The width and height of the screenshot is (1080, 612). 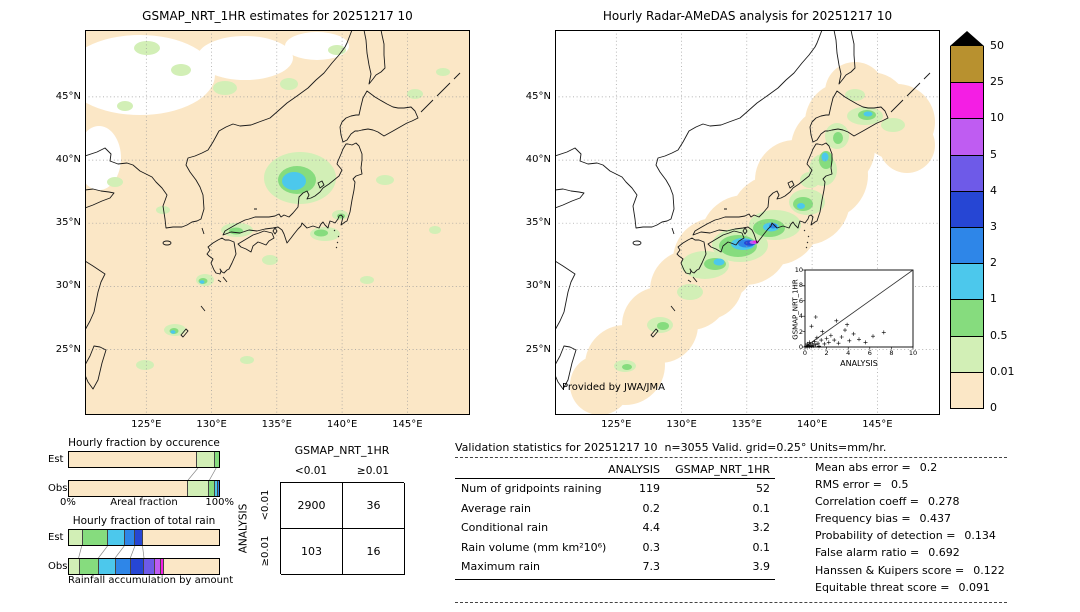 What do you see at coordinates (826, 353) in the screenshot?
I see `scatter-x-tick-label: 2` at bounding box center [826, 353].